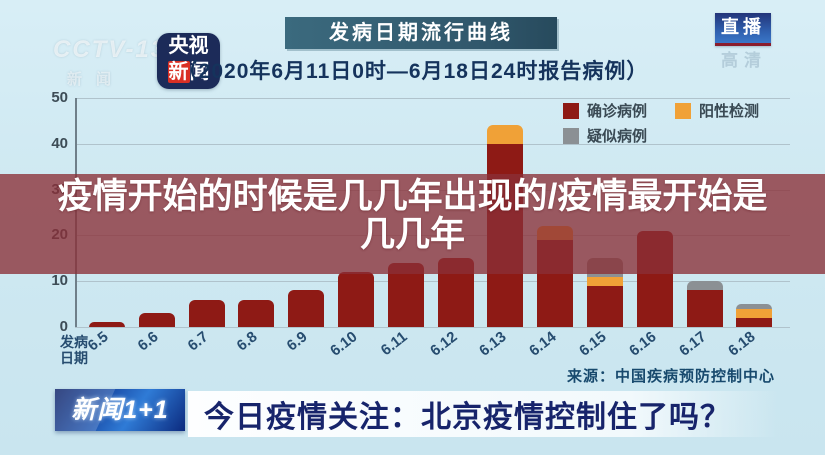  I want to click on ytick-40: 40, so click(59, 143).